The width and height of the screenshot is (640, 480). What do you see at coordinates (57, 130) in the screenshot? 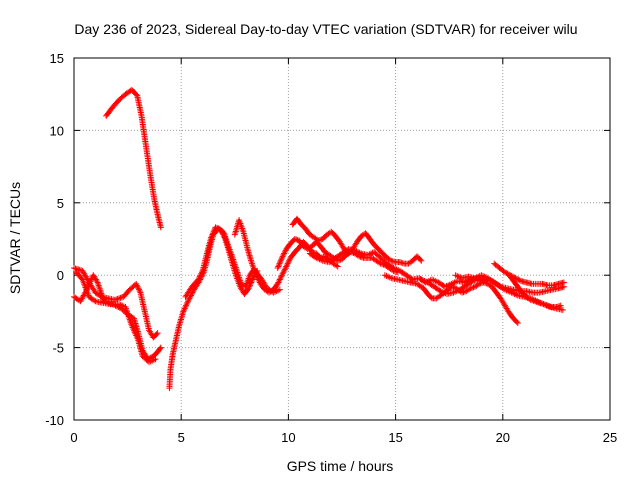
I see `y-tick-label: 10` at bounding box center [57, 130].